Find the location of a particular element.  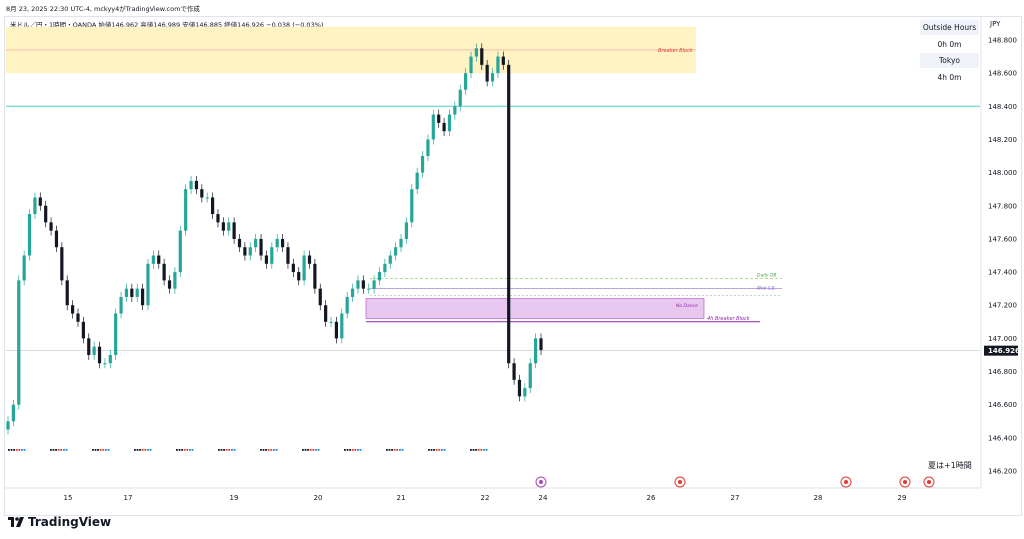

y-tick-label: 146.200 is located at coordinates (1002, 472).